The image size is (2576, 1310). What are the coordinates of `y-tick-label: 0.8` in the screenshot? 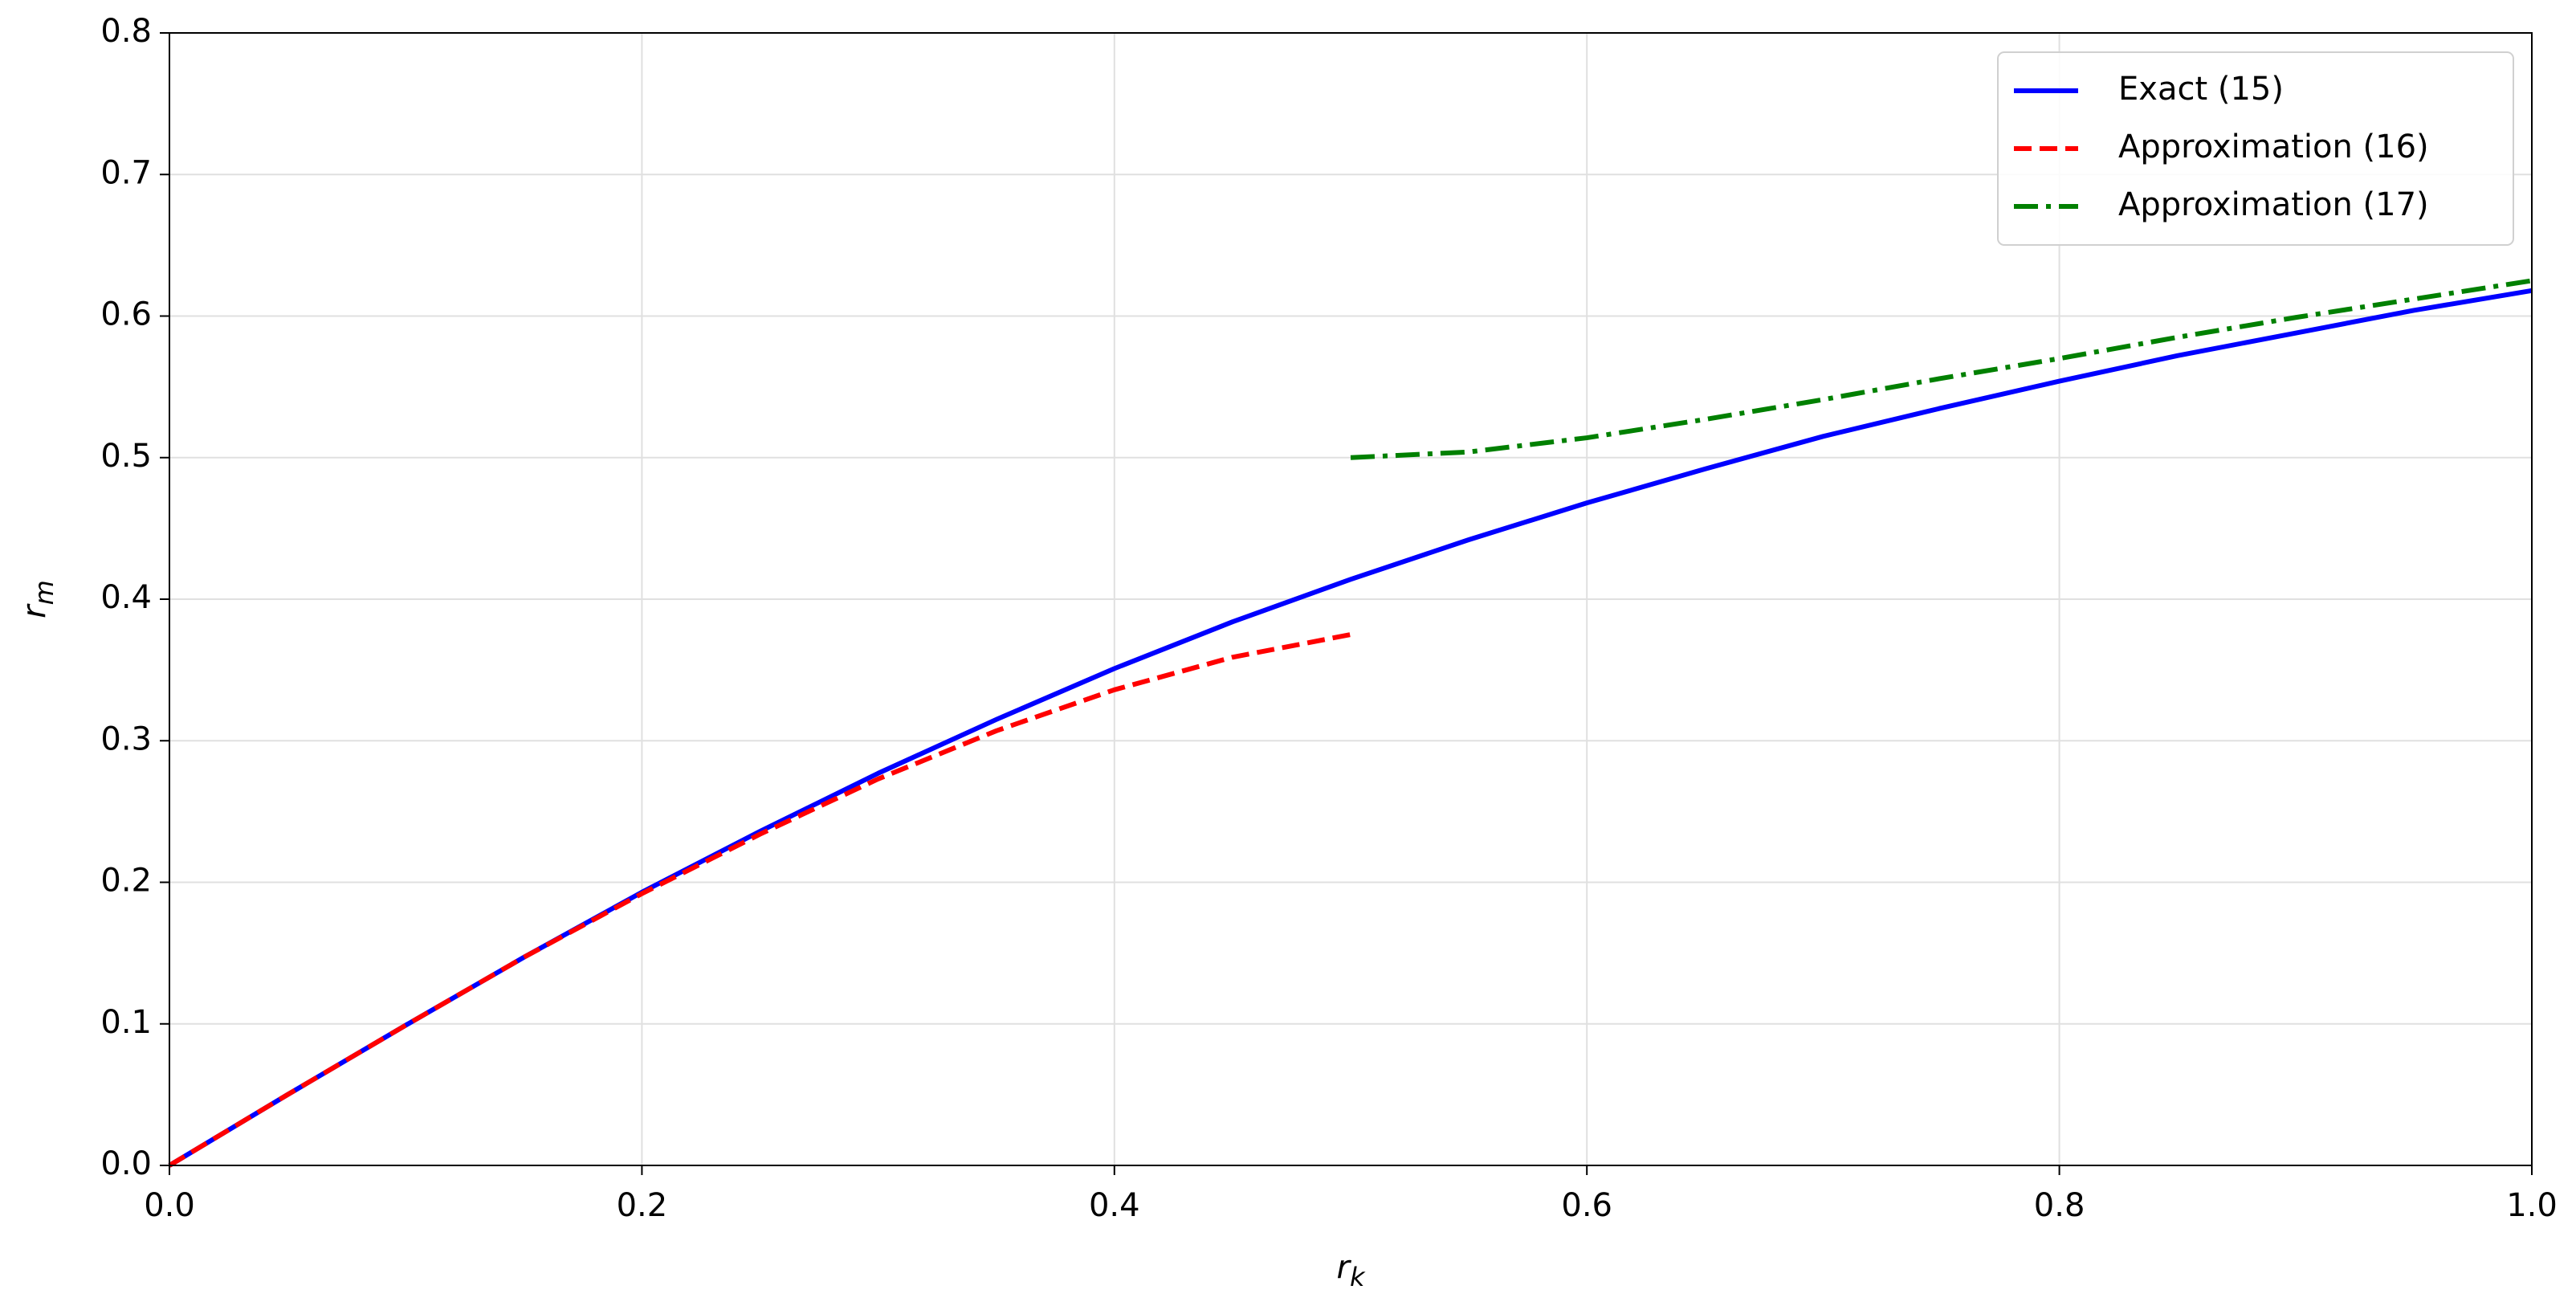 It's located at (126, 31).